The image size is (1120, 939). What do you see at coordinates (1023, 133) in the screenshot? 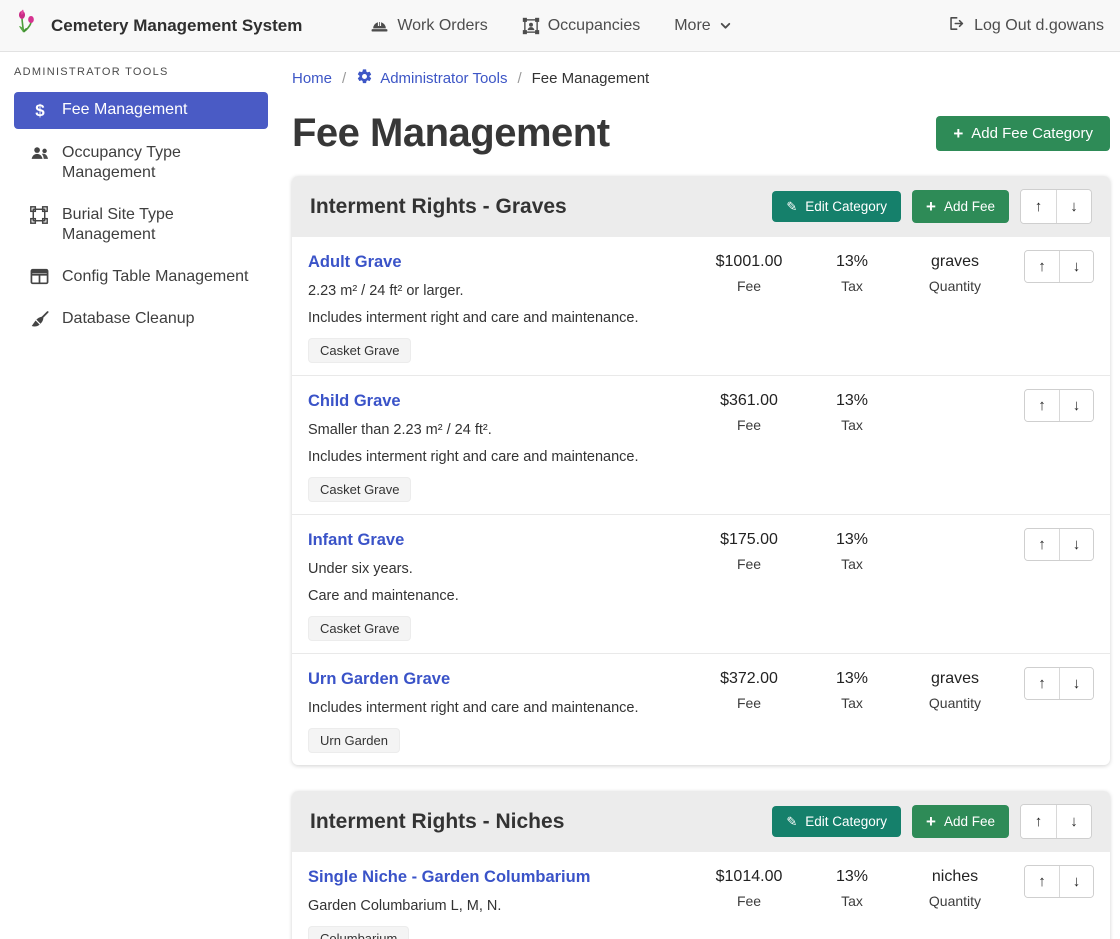
I see `add-fee-category-button: + Add Fee Category` at bounding box center [1023, 133].